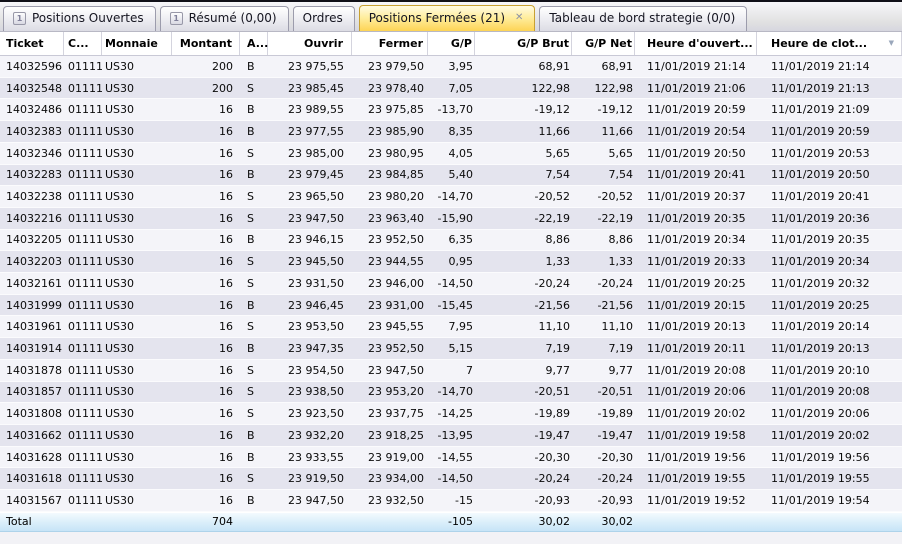  Describe the element at coordinates (224, 18) in the screenshot. I see `tab-resume: 1 Résumé (0,00)` at that location.